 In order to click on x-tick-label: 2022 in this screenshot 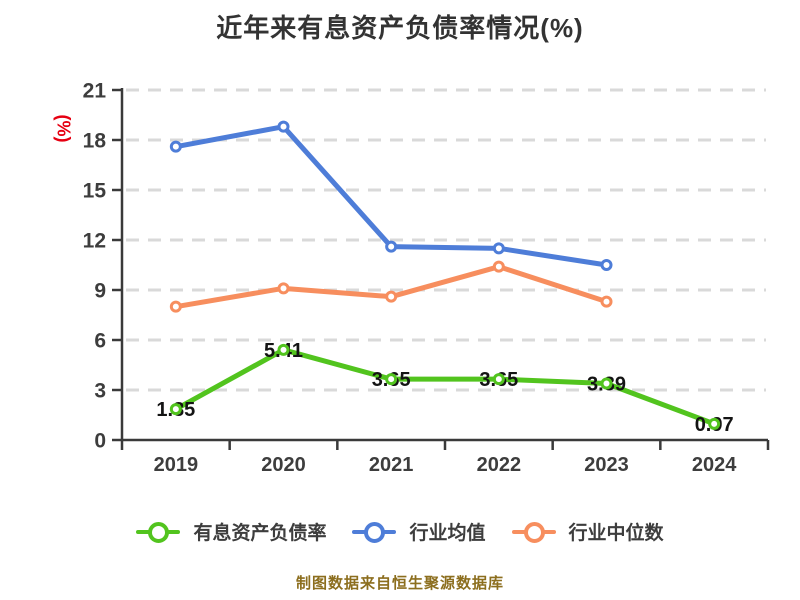, I will do `click(499, 465)`.